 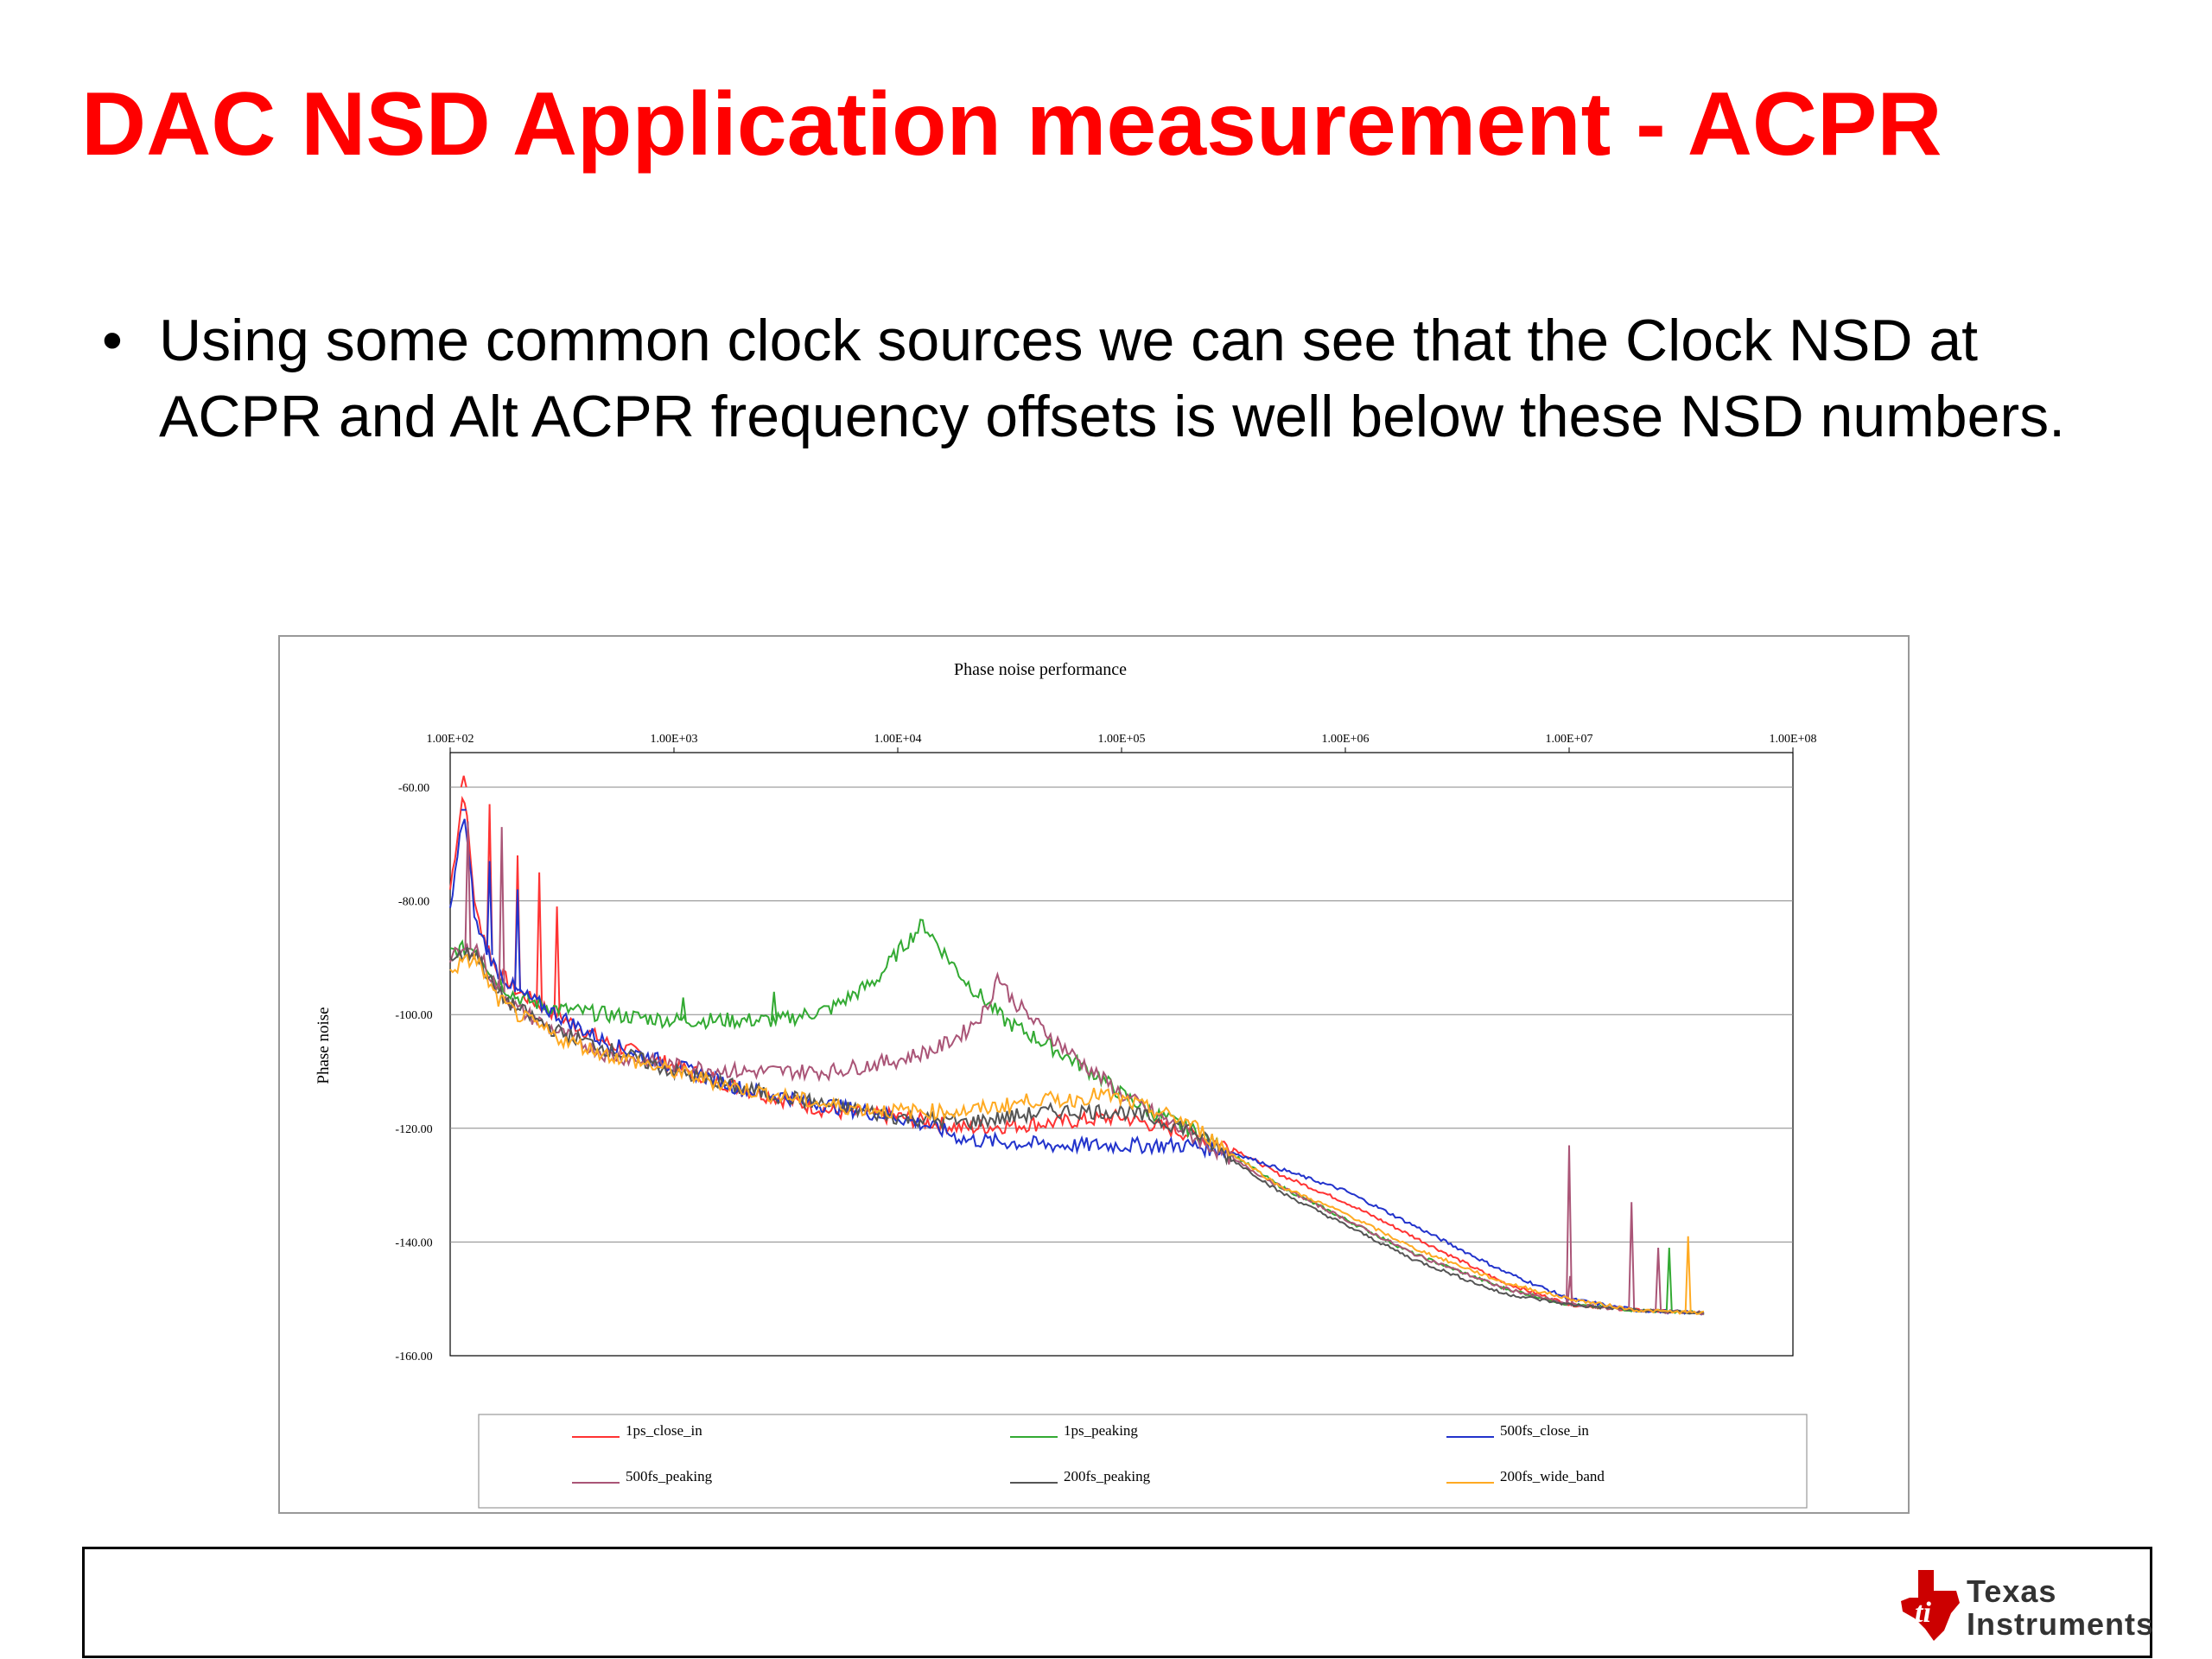 I want to click on texas-state-icon: ti, so click(x=1930, y=1605).